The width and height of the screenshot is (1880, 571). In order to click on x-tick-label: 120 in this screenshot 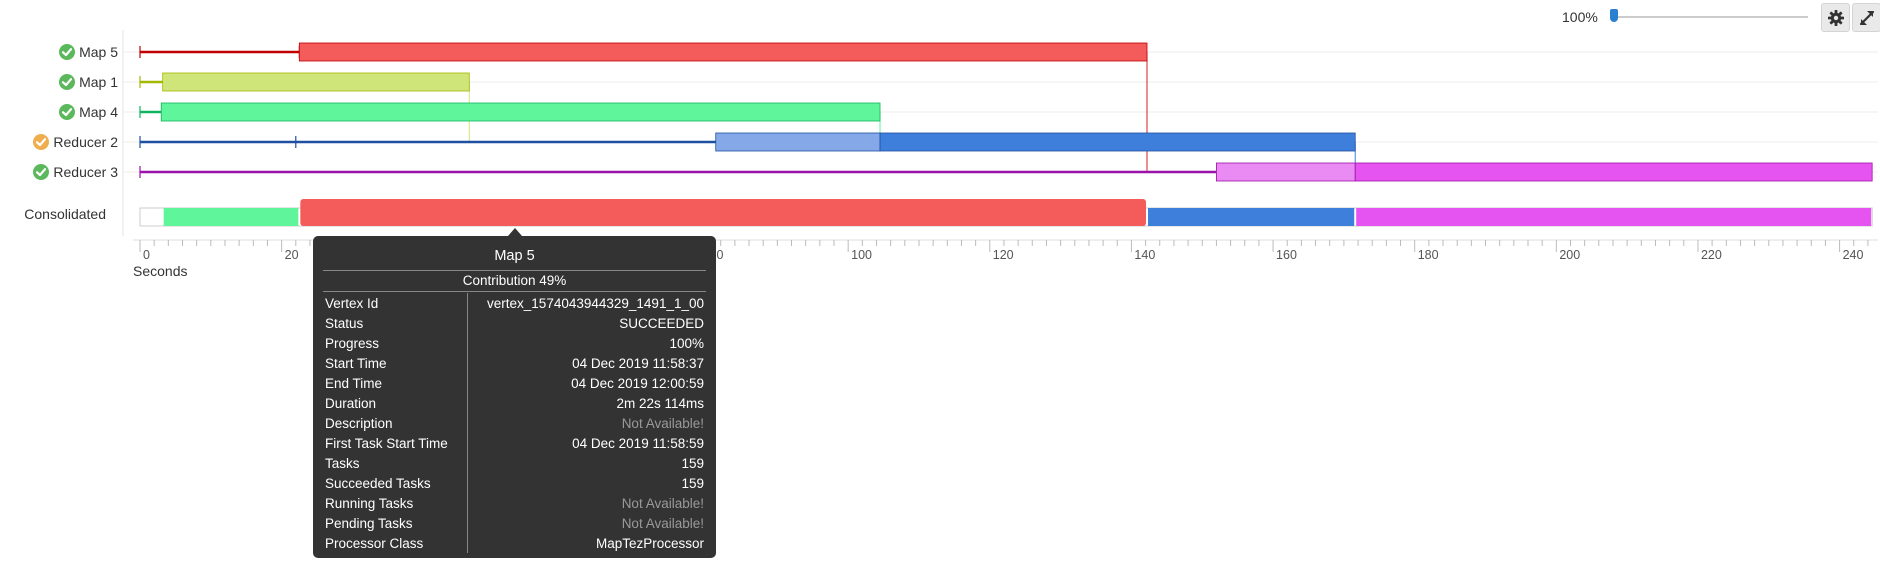, I will do `click(1003, 255)`.